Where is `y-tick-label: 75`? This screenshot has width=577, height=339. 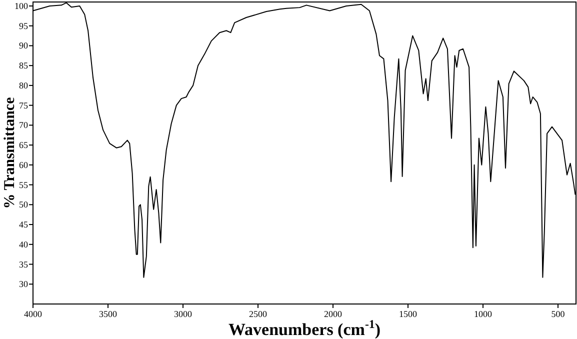
y-tick-label: 75 is located at coordinates (23, 105).